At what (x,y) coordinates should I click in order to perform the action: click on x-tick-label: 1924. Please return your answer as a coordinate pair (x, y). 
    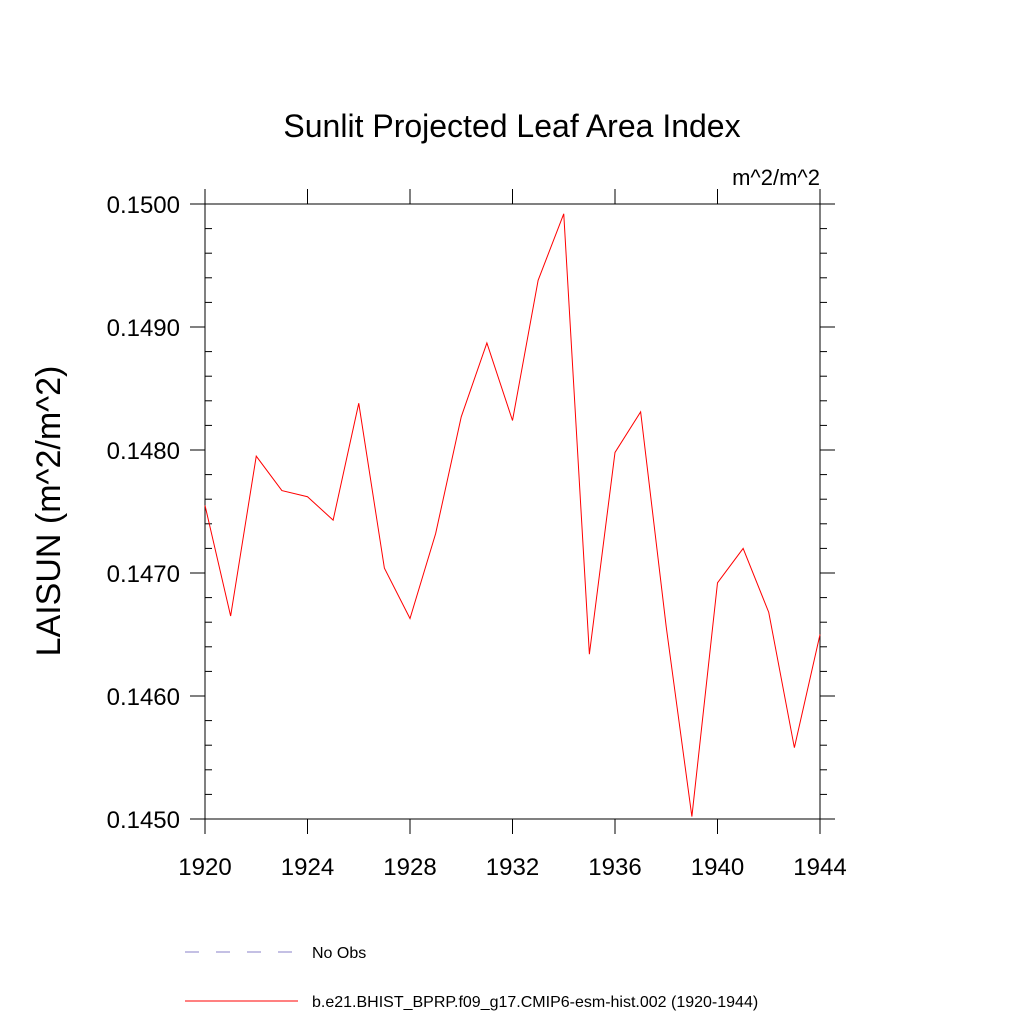
    Looking at the image, I should click on (307, 867).